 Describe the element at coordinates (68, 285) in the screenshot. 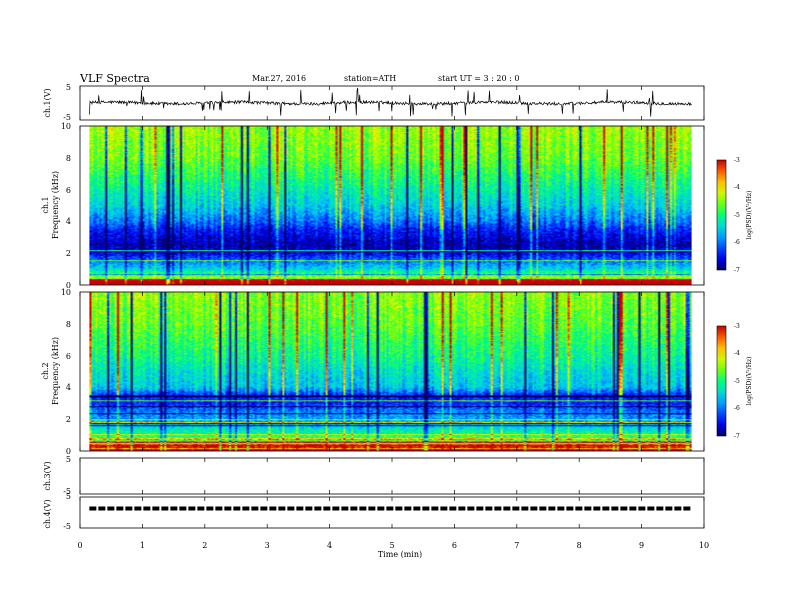

I see `ch1-spec-ytick-0: 0` at that location.